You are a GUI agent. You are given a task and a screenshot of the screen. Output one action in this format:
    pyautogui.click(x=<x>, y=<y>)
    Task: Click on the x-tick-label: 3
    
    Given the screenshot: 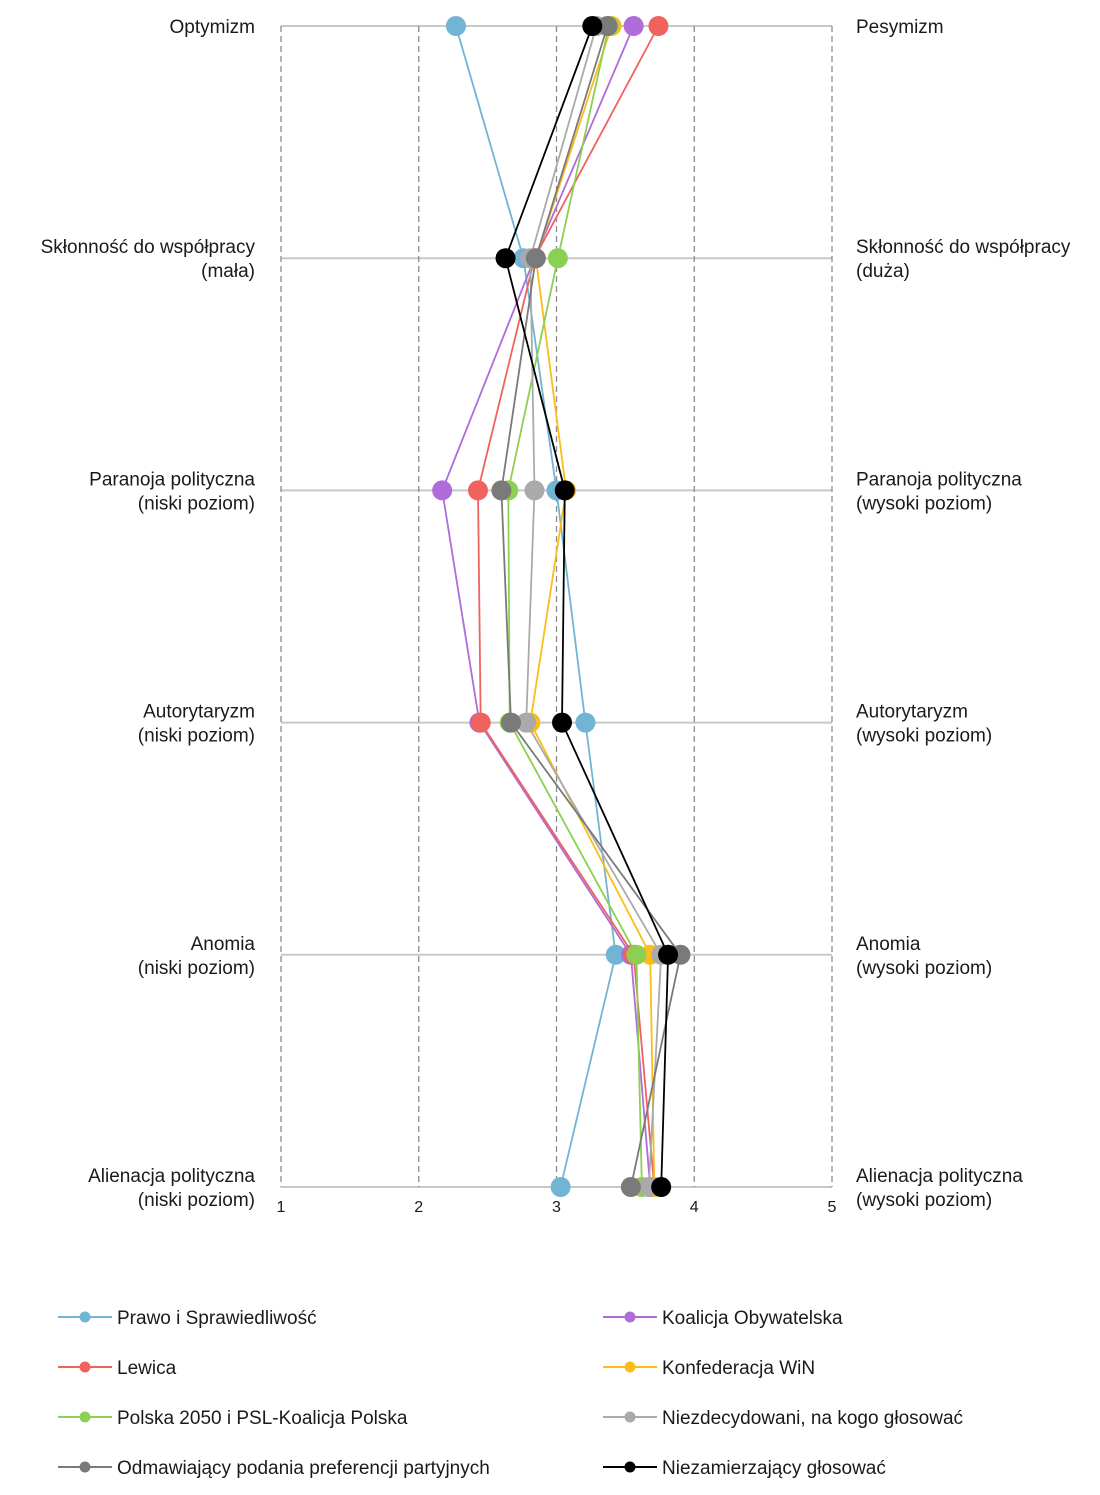 What is the action you would take?
    pyautogui.click(x=556, y=1207)
    